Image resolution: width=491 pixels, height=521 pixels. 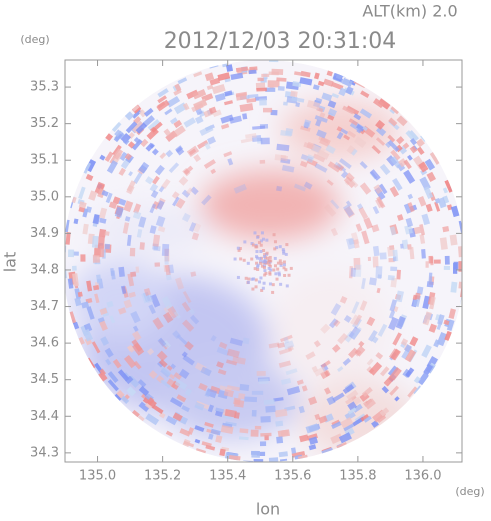 What do you see at coordinates (44, 160) in the screenshot?
I see `y-tick-label: 35.1` at bounding box center [44, 160].